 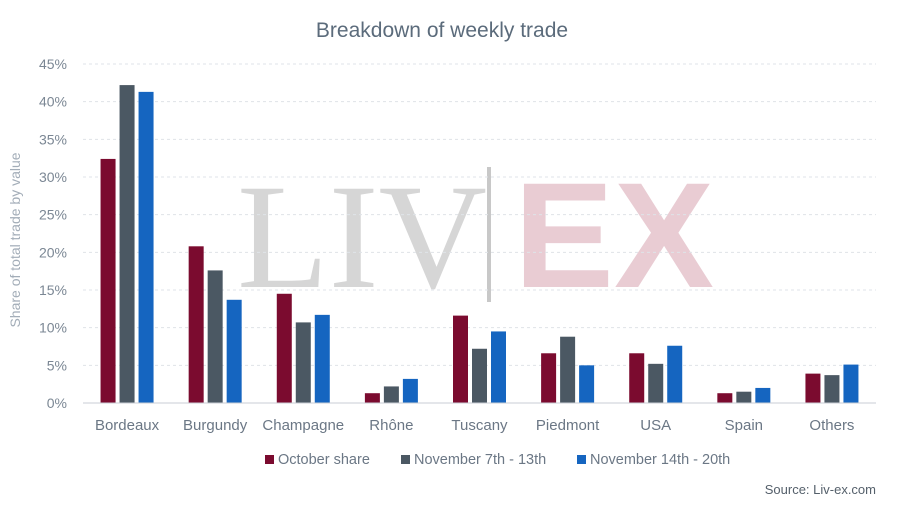 What do you see at coordinates (57, 403) in the screenshot?
I see `y-tick-label: 0%` at bounding box center [57, 403].